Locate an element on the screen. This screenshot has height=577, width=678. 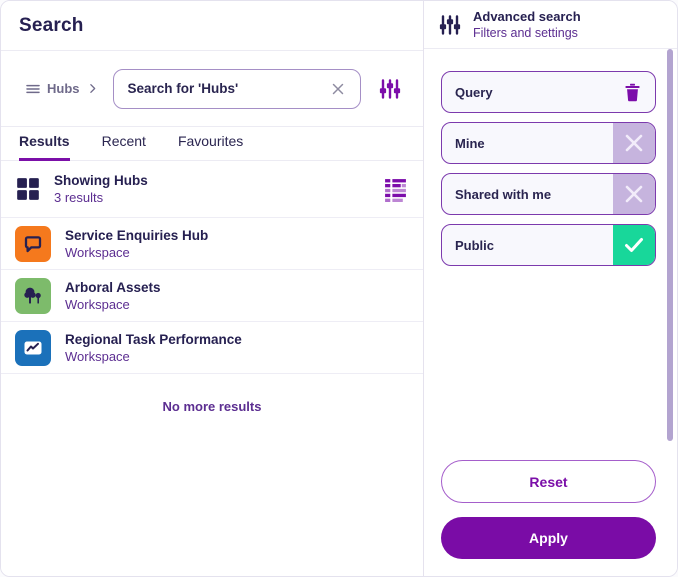
clear-search-button is located at coordinates (338, 89).